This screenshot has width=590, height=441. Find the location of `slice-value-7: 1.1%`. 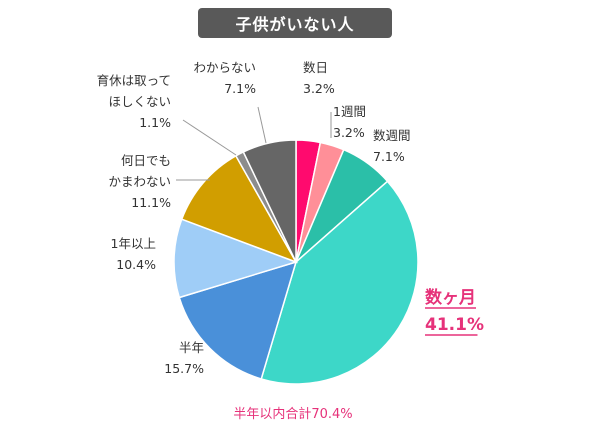

slice-value-7: 1.1% is located at coordinates (155, 122).